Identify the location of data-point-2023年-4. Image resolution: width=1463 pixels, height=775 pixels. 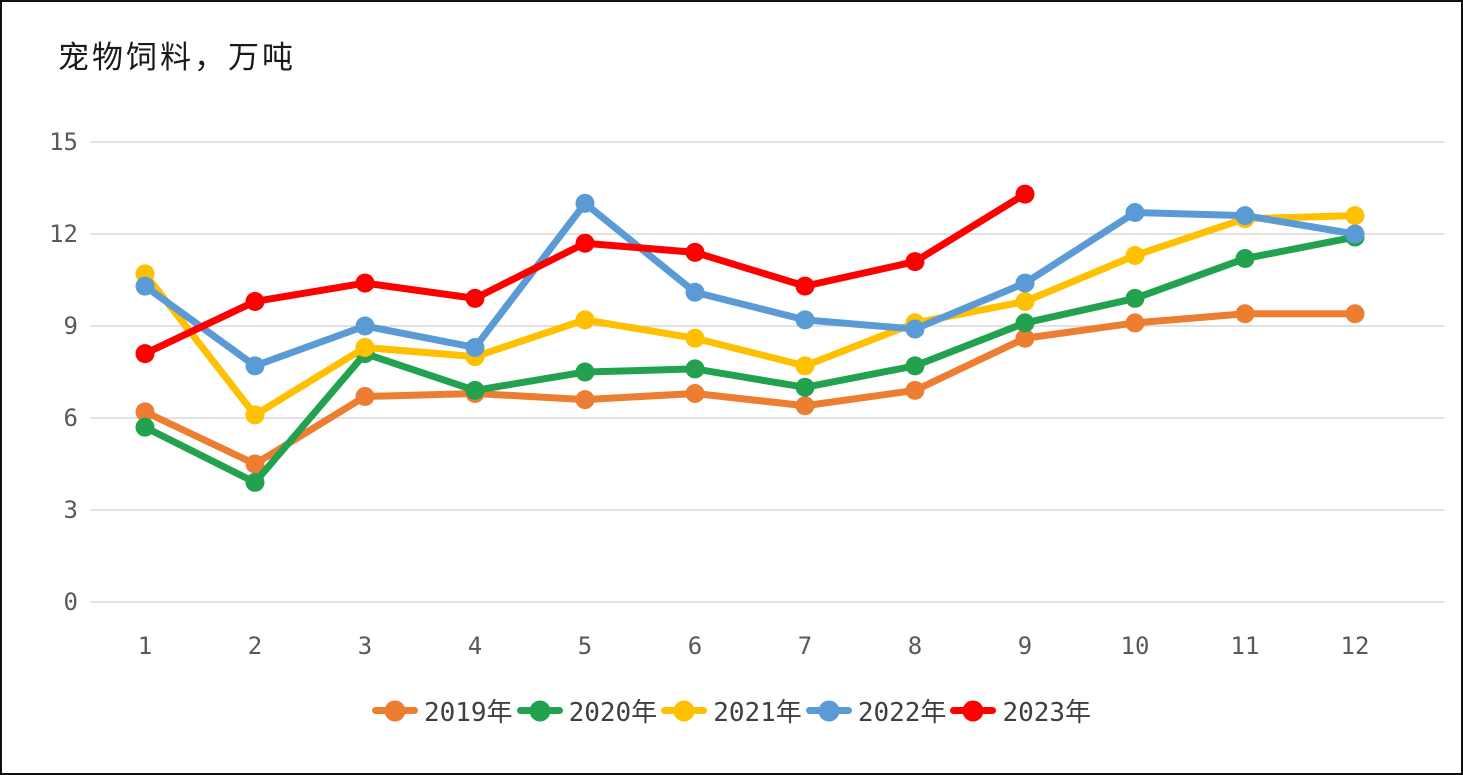
(475, 298).